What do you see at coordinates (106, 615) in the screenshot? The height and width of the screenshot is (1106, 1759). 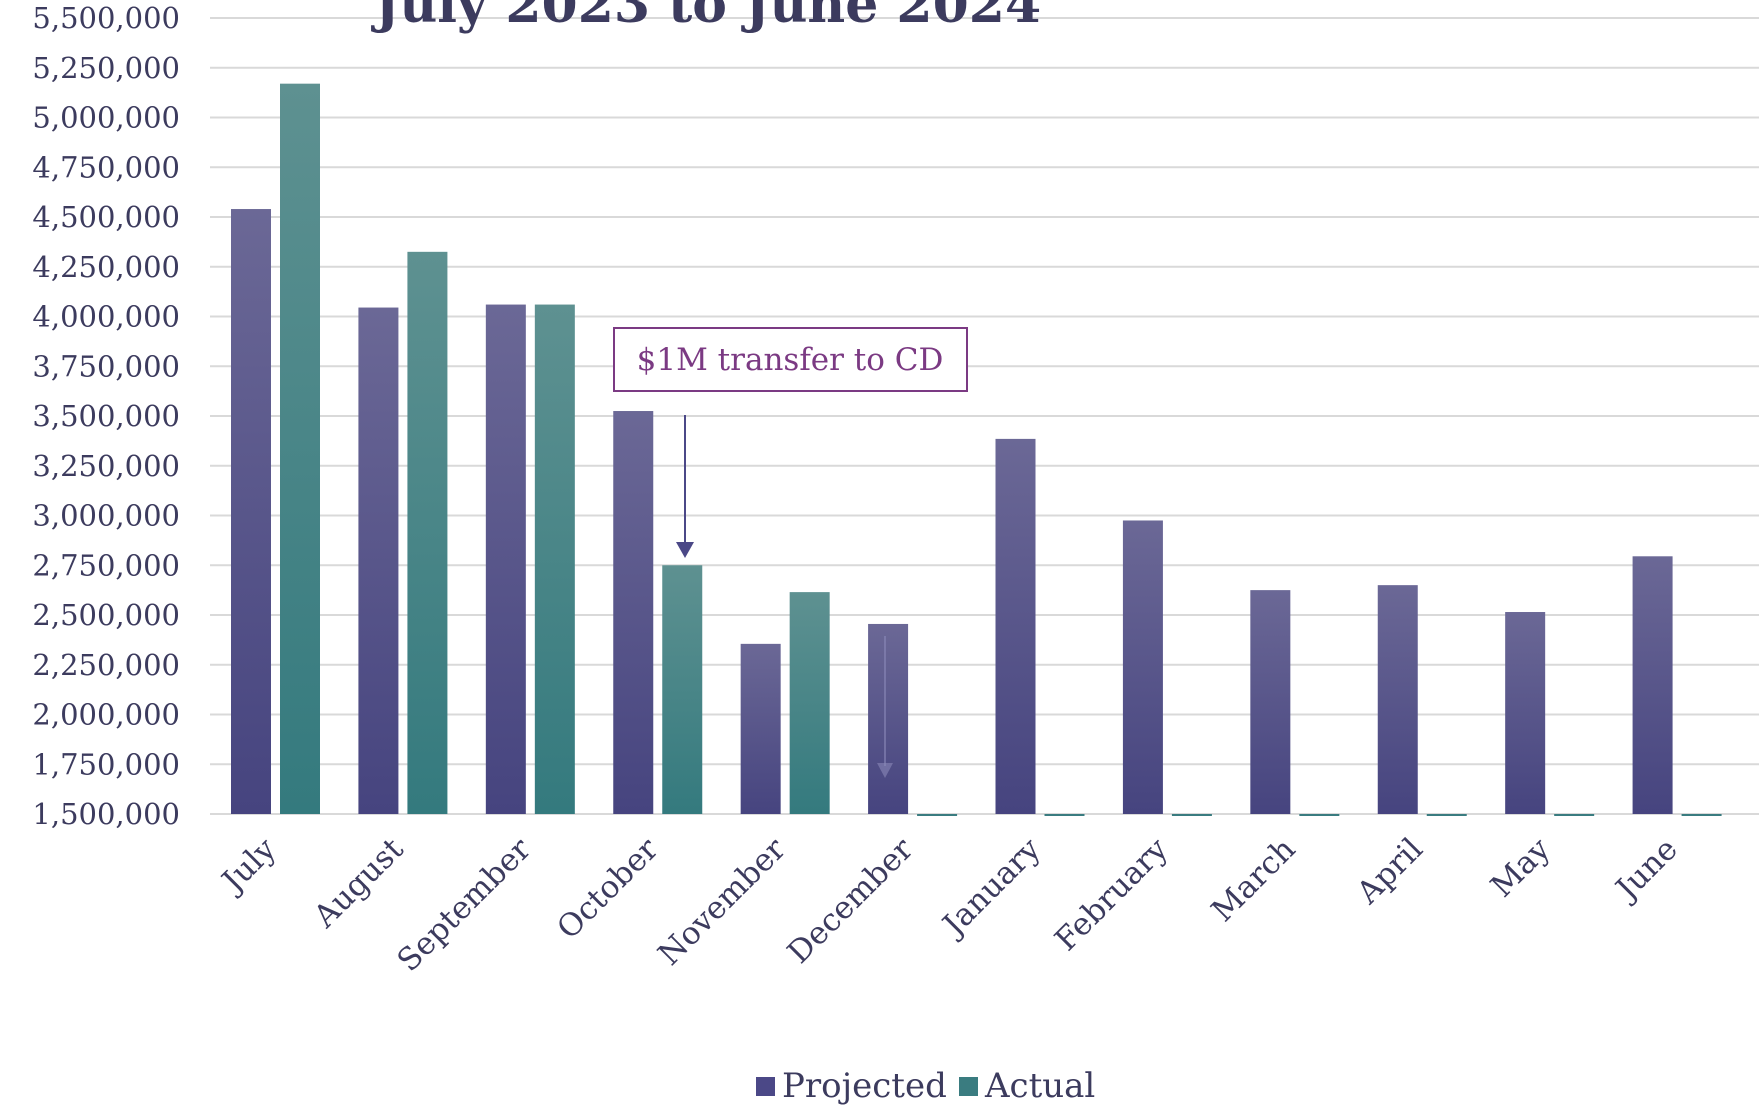 I see `y-tick-label: 2,500,000` at bounding box center [106, 615].